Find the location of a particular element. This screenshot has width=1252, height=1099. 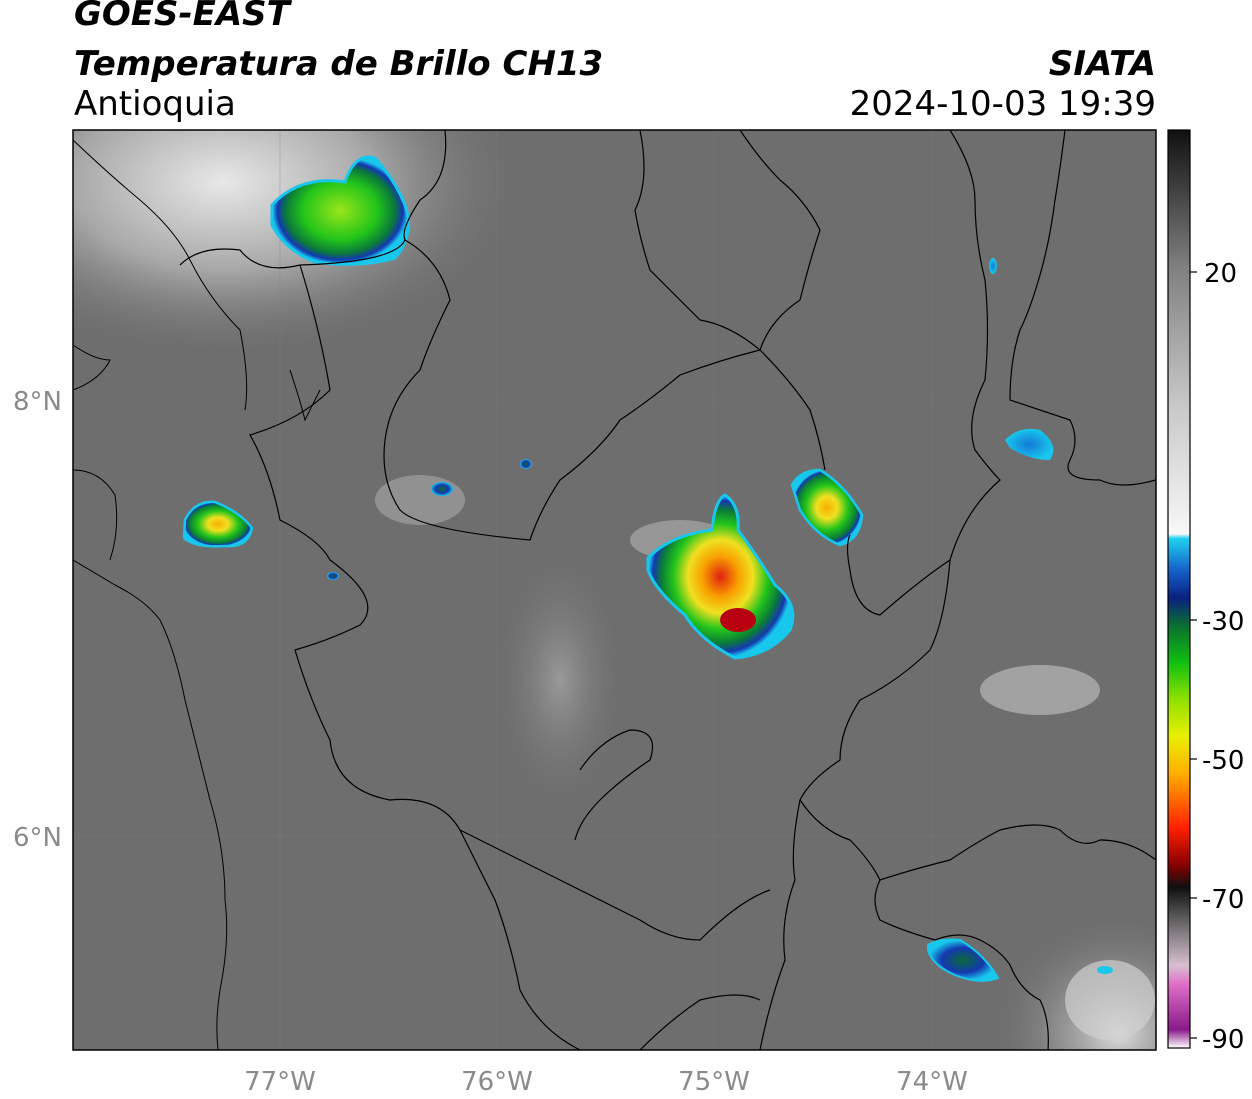

storm-cell-northwest is located at coordinates (340, 210).